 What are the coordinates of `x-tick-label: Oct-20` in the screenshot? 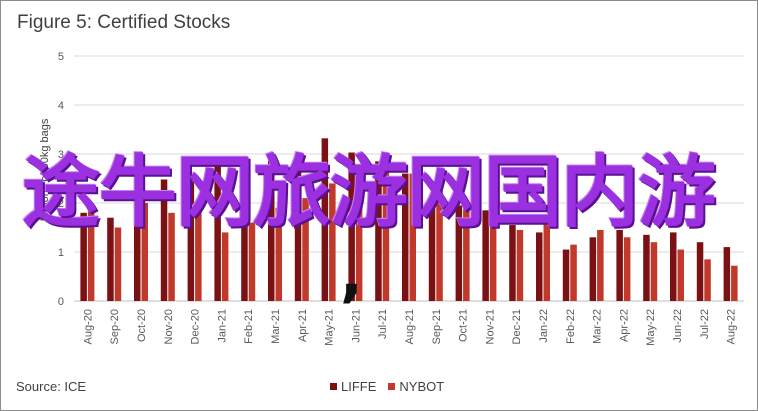 It's located at (142, 325).